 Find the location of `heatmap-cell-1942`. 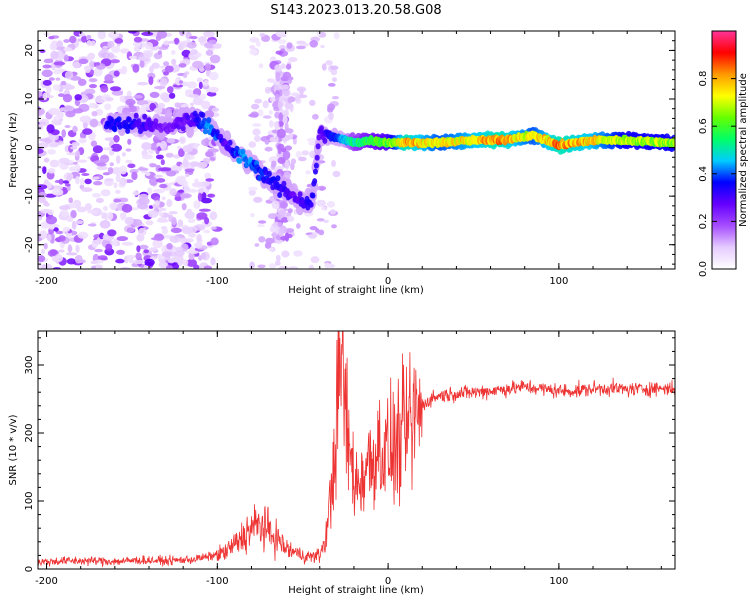

heatmap-cell-1942 is located at coordinates (316, 165).